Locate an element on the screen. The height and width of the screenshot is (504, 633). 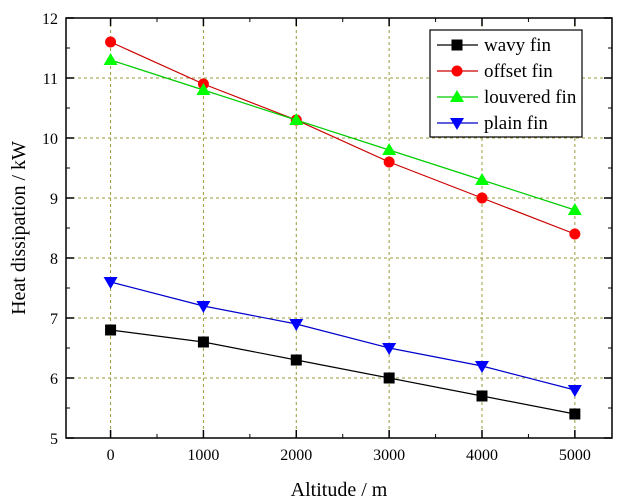
legend-label-louvered-fin: louvered fin is located at coordinates (530, 97).